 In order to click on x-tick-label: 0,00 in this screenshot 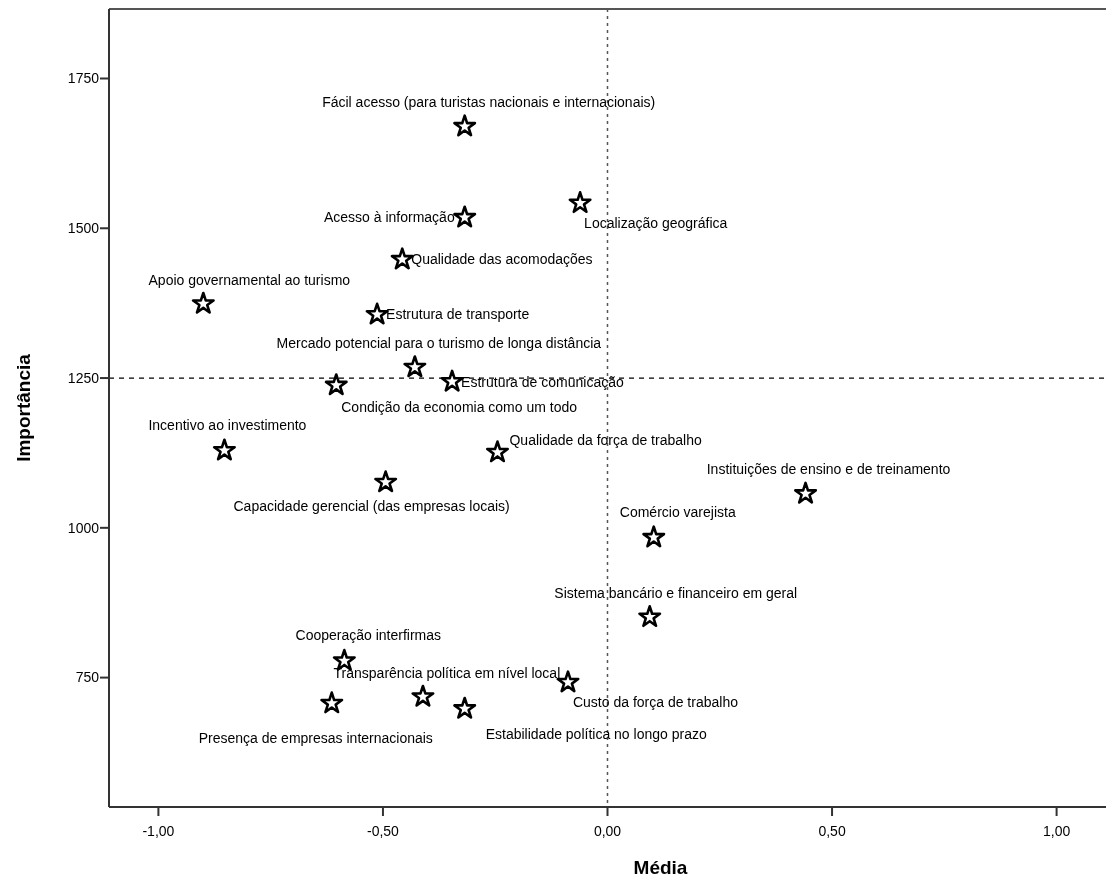, I will do `click(607, 831)`.